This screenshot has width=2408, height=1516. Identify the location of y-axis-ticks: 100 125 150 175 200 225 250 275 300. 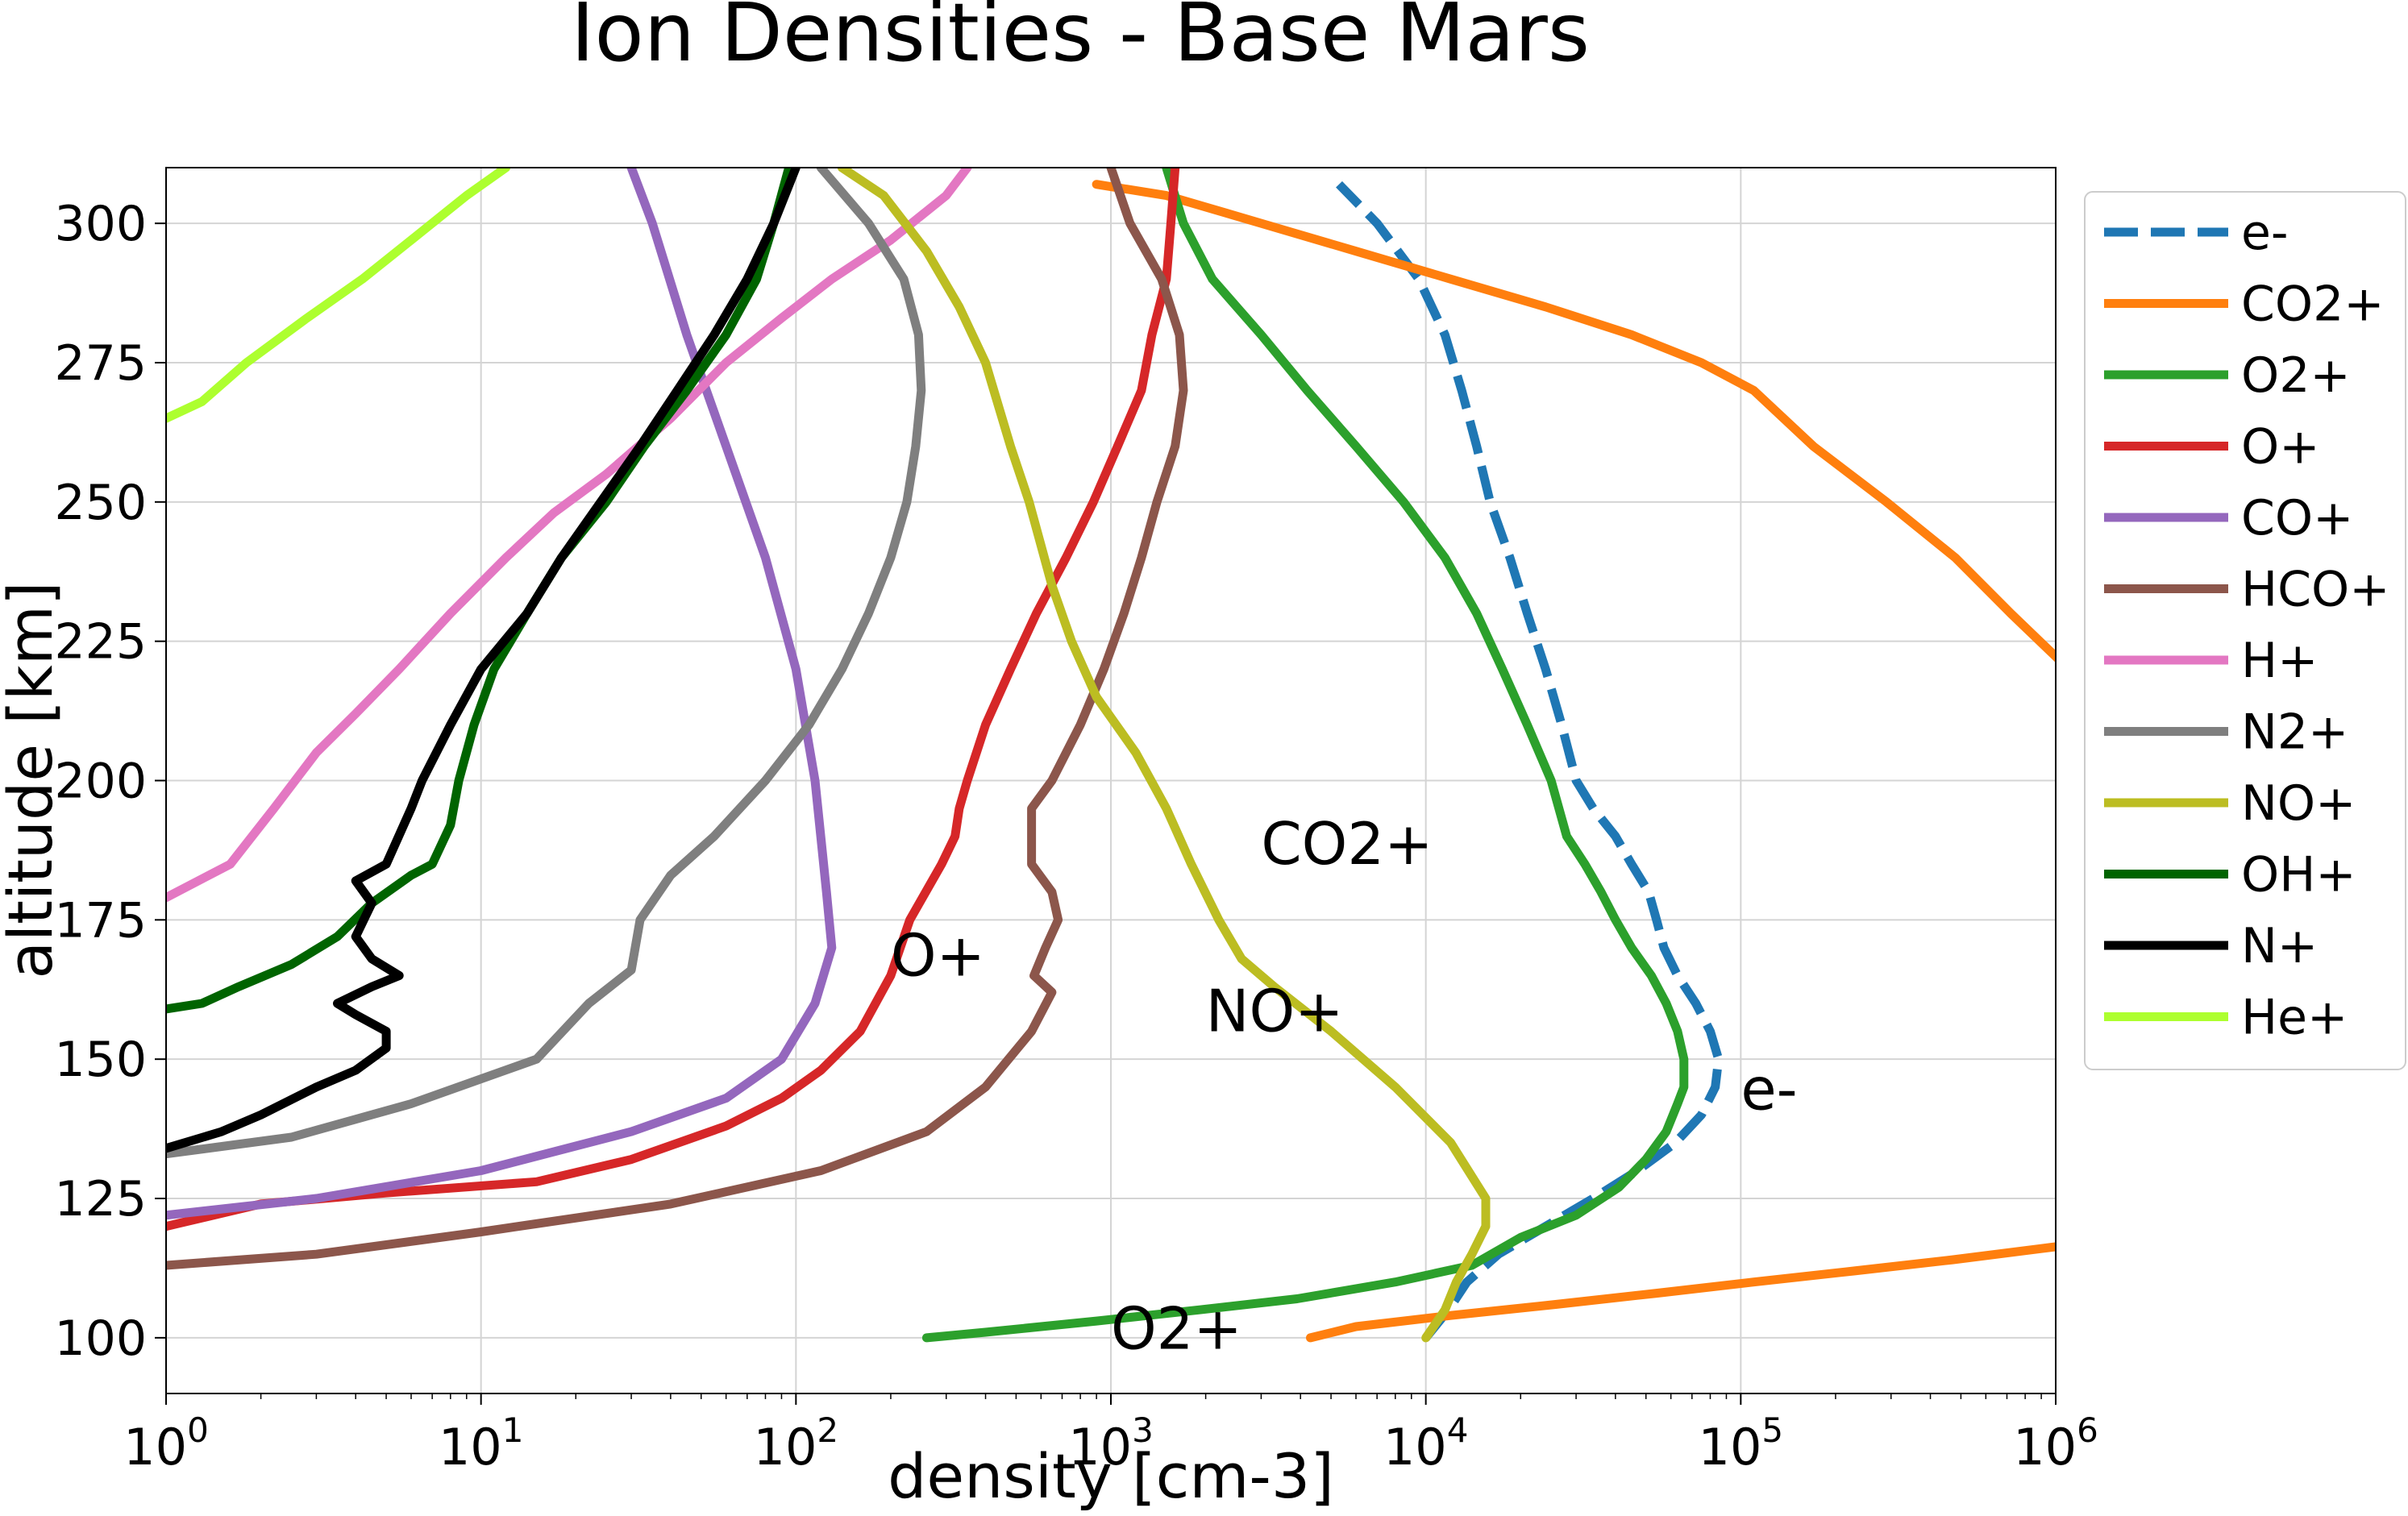
(110, 781).